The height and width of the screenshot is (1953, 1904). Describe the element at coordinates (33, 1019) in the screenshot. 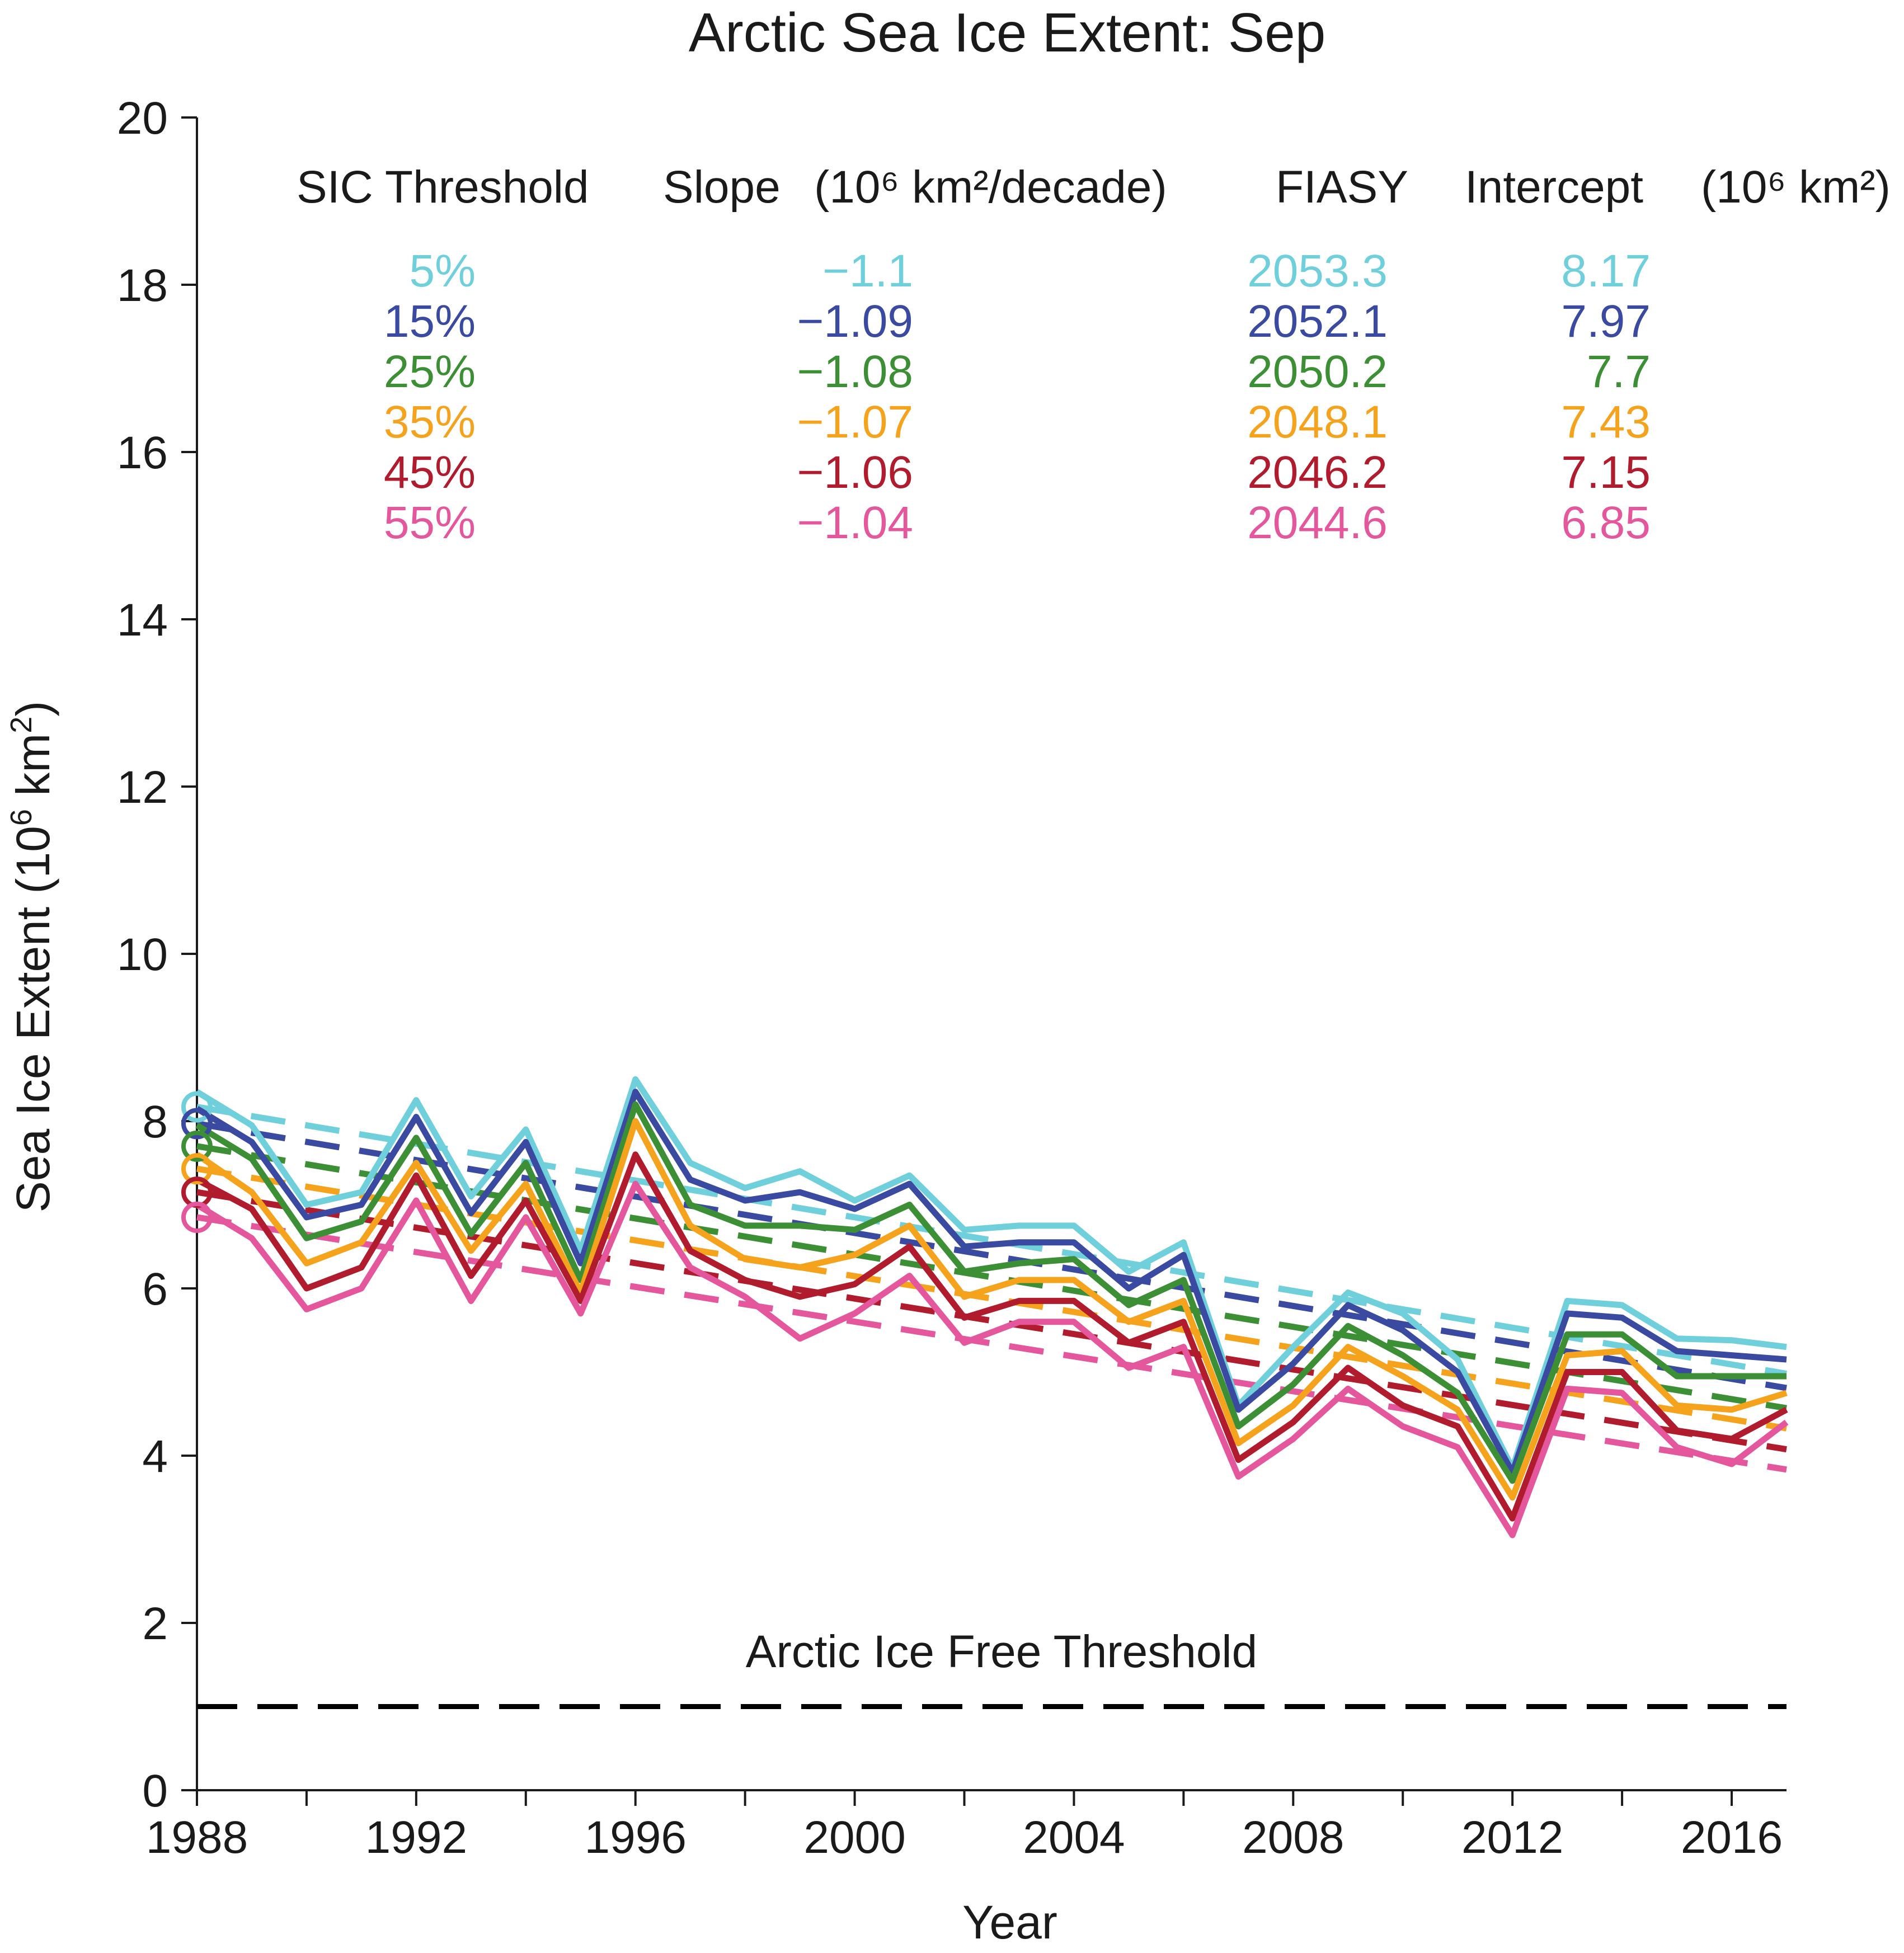

I see `y-axis-title-text: Sea Ice Extent (10` at that location.